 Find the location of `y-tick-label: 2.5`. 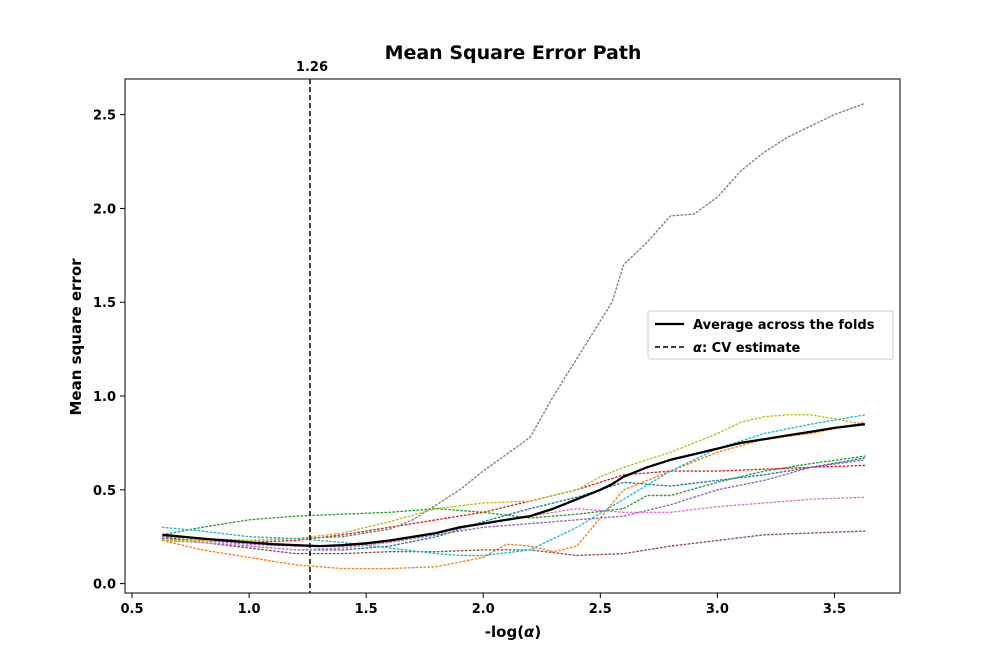

y-tick-label: 2.5 is located at coordinates (104, 116).